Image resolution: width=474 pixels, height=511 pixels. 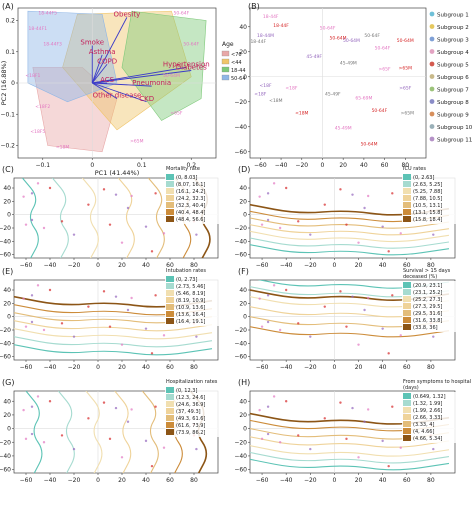 I want to click on panel-b-xtick-label: −40, so click(x=281, y=165).